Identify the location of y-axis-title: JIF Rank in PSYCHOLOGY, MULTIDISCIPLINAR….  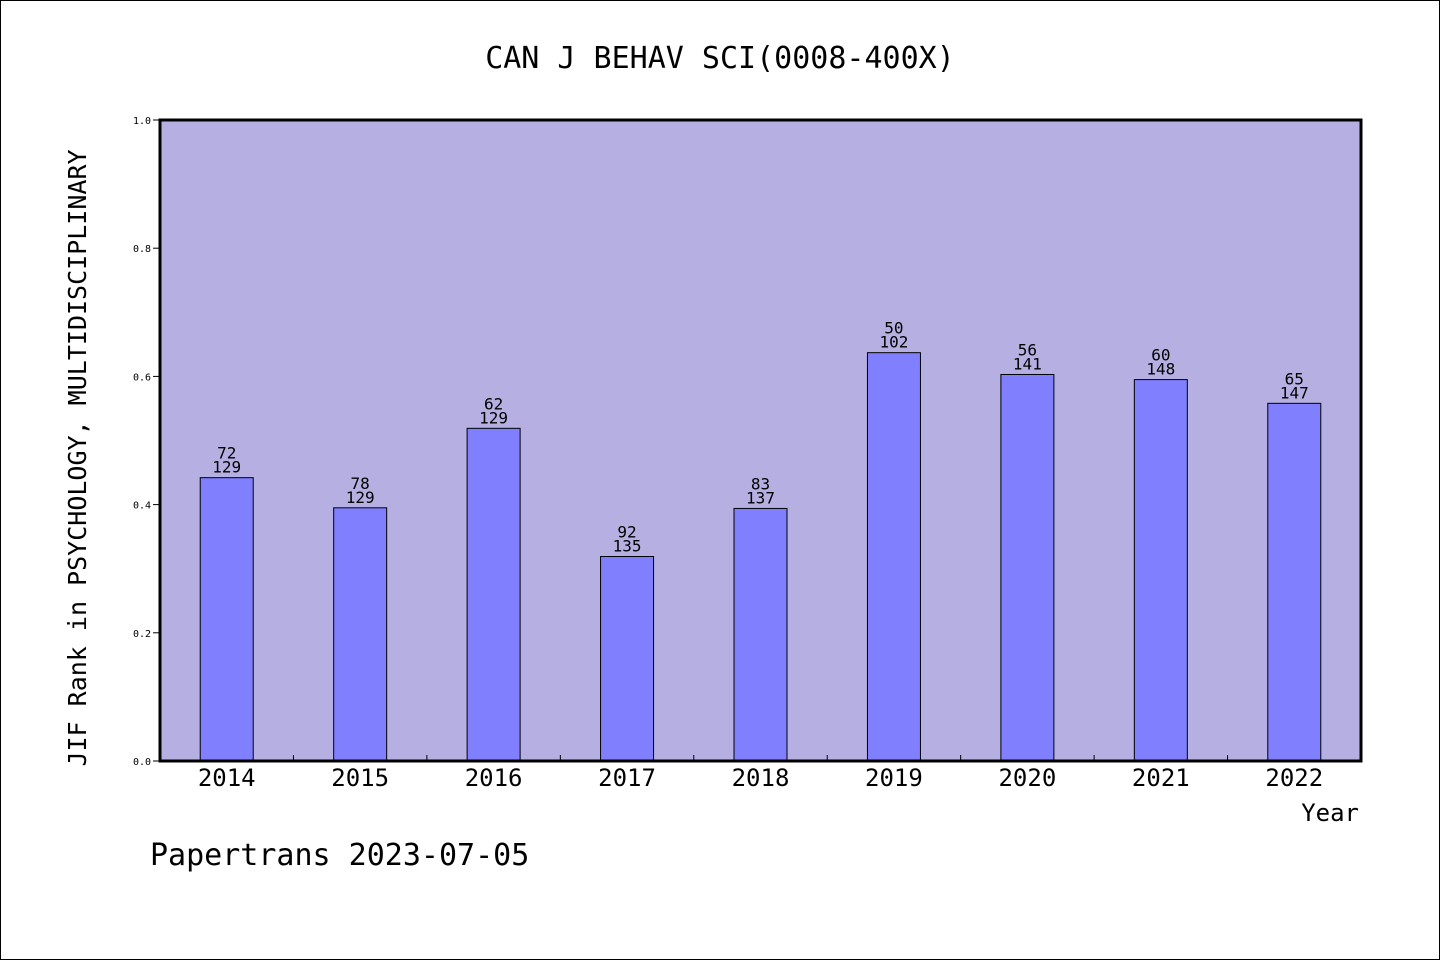
(77, 457).